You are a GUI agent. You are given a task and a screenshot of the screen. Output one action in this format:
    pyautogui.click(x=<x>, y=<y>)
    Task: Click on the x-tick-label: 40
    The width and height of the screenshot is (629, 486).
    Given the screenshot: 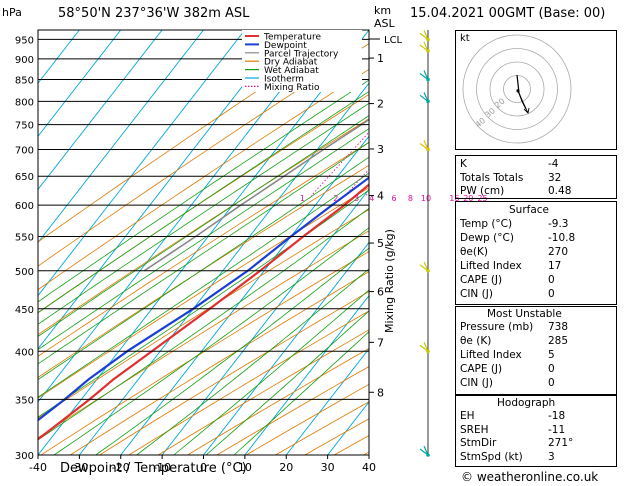 What is the action you would take?
    pyautogui.click(x=369, y=467)
    